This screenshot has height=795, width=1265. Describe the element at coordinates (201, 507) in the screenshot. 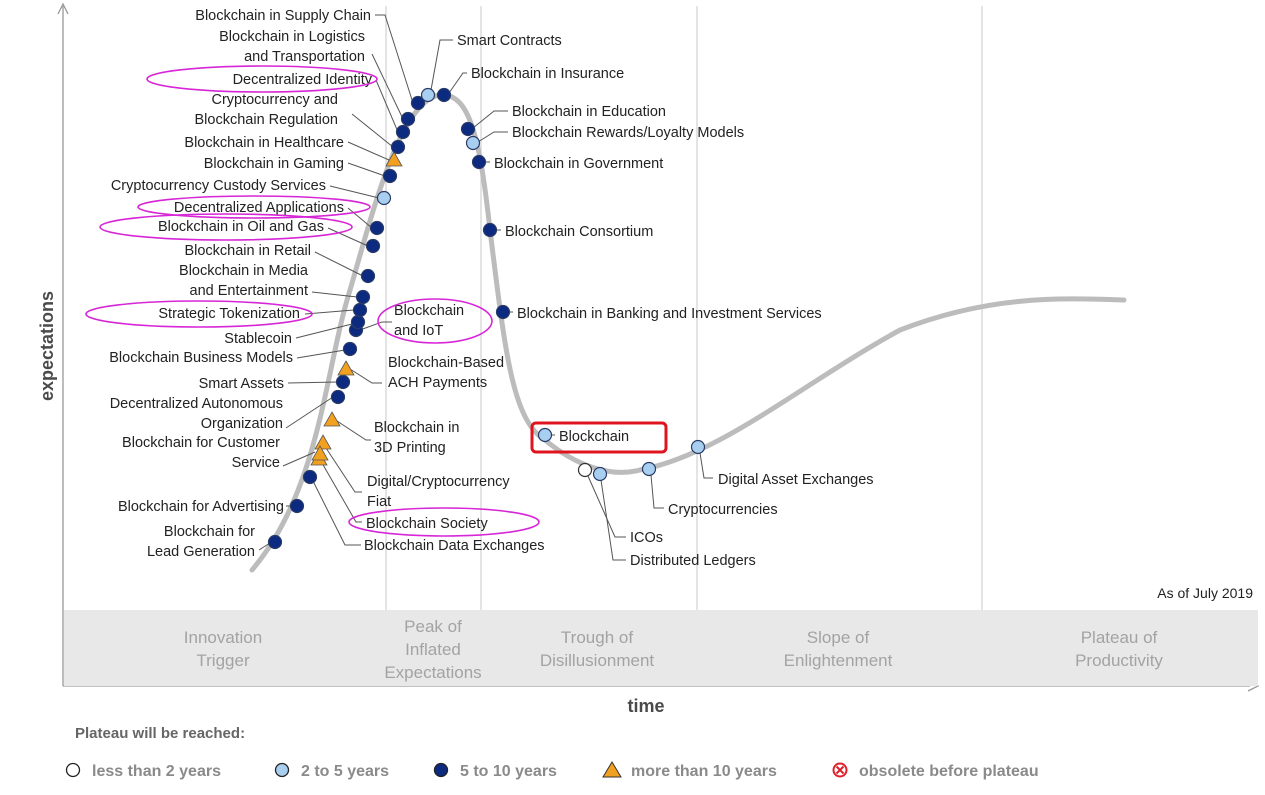

I see `label-blockchain-for-advertising: Blockchain for Advertising` at that location.